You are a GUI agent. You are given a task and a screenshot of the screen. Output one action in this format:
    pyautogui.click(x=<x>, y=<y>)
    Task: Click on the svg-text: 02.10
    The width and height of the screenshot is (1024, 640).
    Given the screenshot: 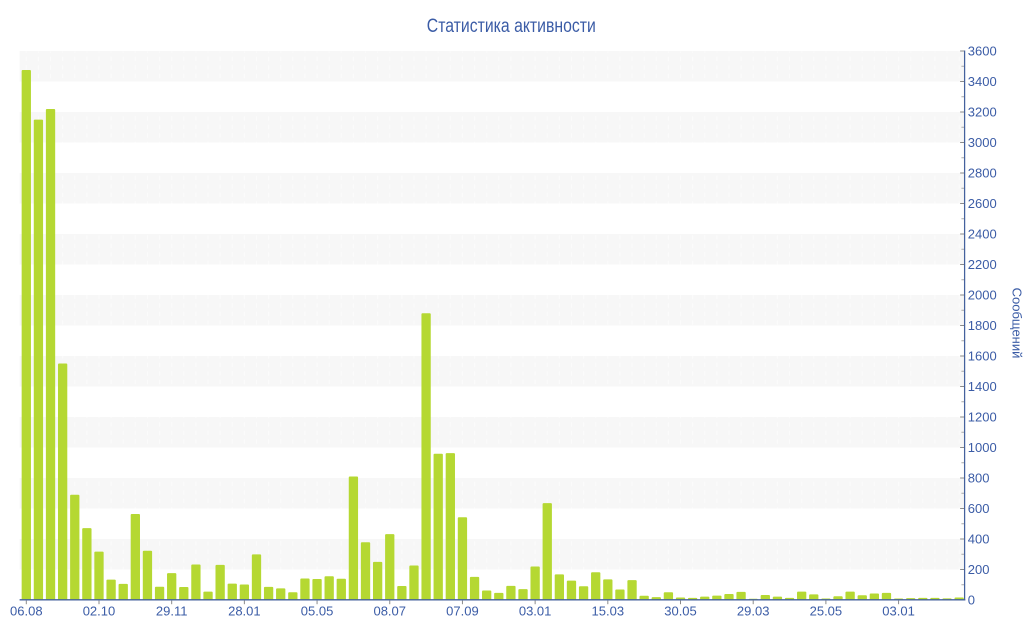 What is the action you would take?
    pyautogui.click(x=99, y=611)
    